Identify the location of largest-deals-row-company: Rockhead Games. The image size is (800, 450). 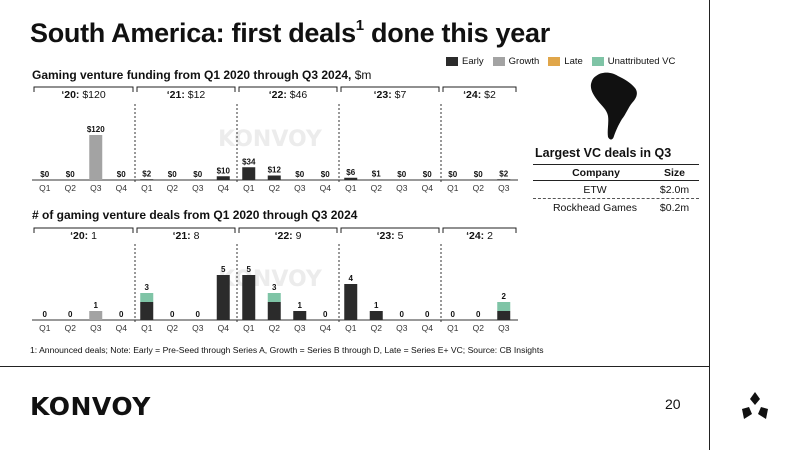
(595, 208).